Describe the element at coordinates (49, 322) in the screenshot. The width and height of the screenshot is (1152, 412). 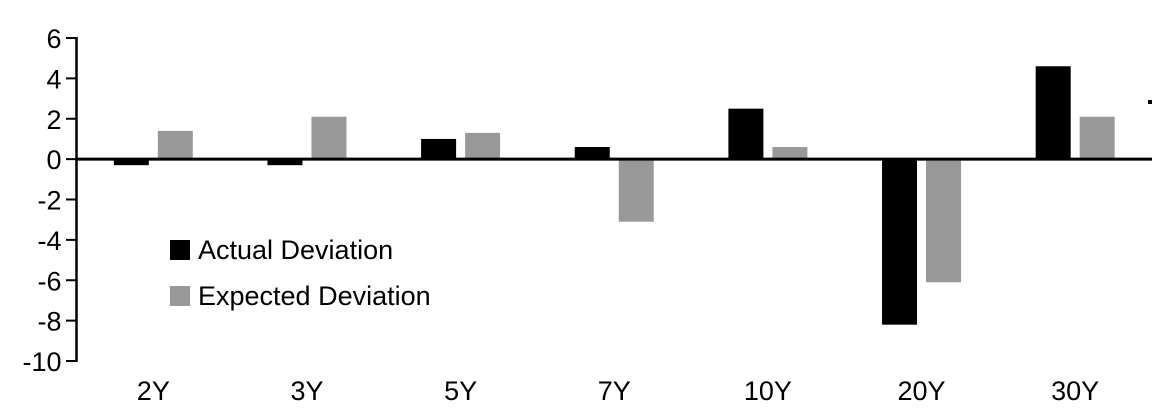
I see `y-axis-label--8: -8` at that location.